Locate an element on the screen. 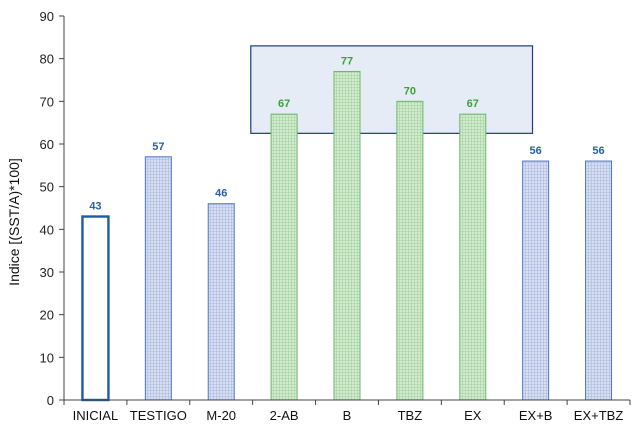  bar-ex-b is located at coordinates (536, 280).